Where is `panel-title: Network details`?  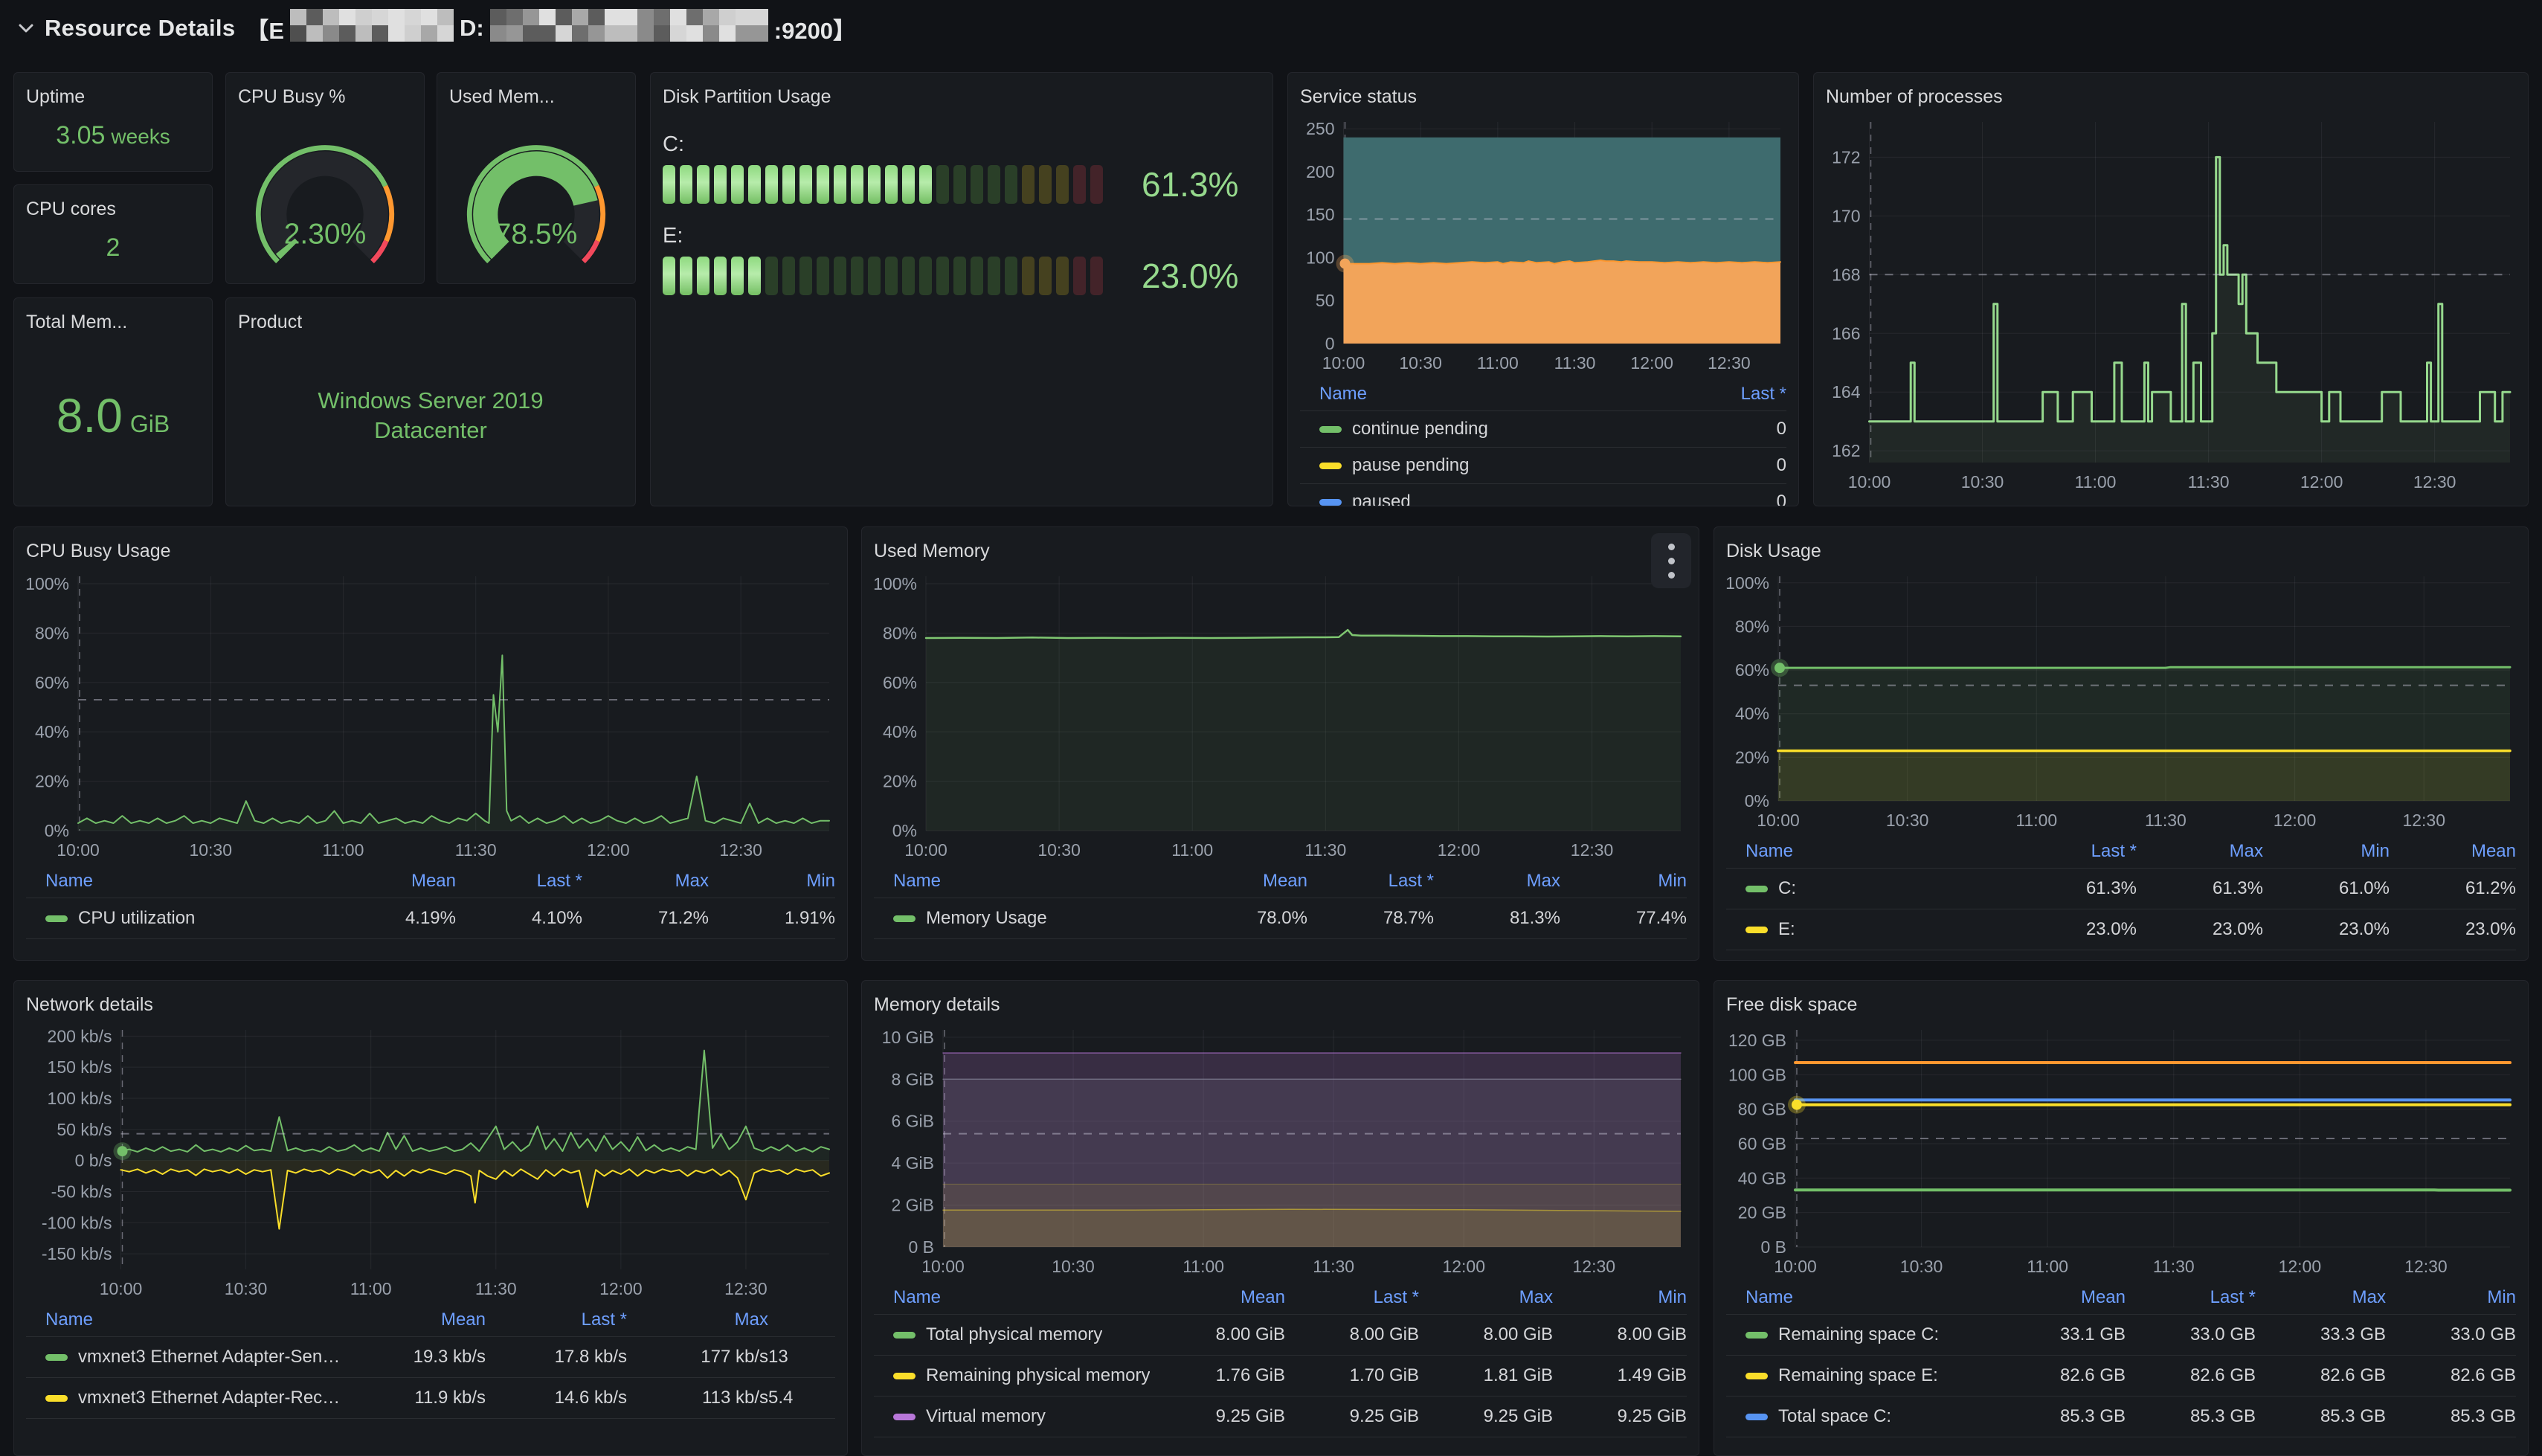 panel-title: Network details is located at coordinates (89, 1005).